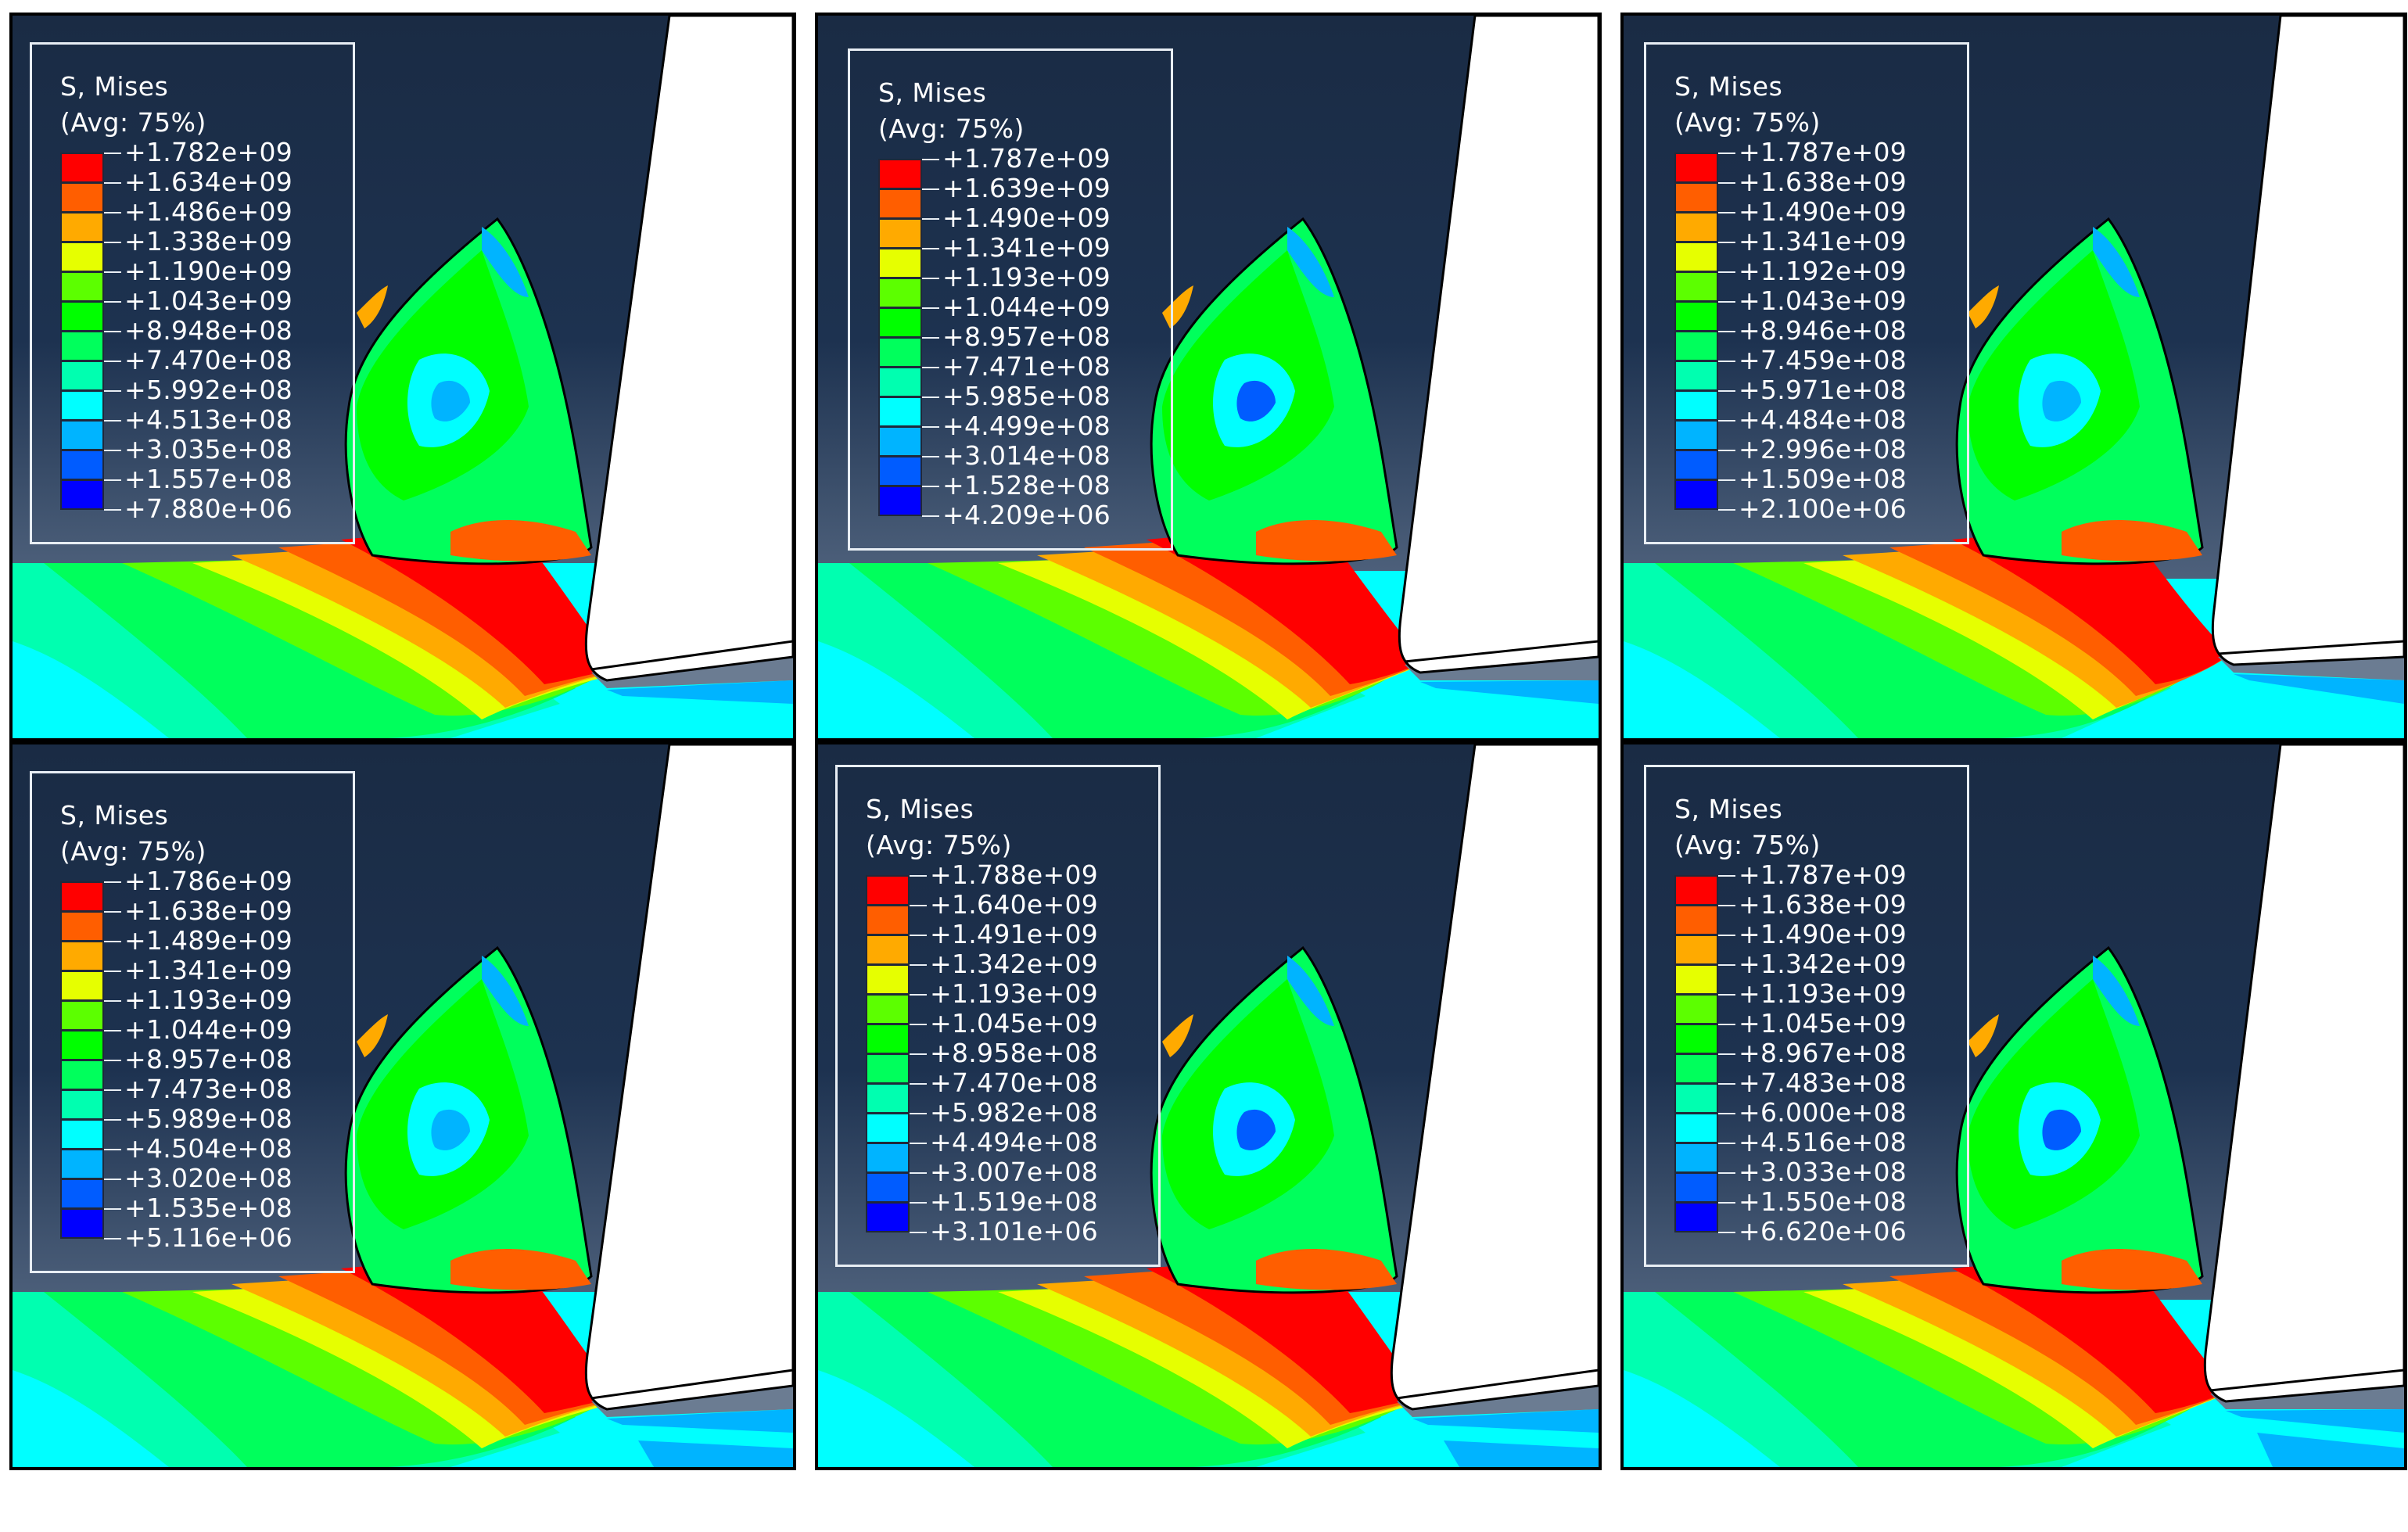 The width and height of the screenshot is (2408, 1532). What do you see at coordinates (208, 330) in the screenshot?
I see `legend-value: +8.948e+08` at bounding box center [208, 330].